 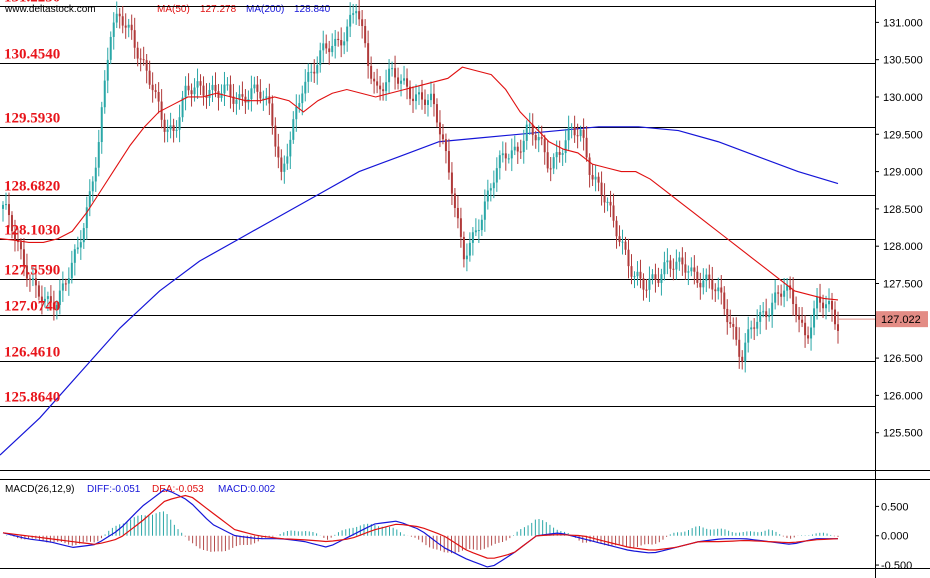 What do you see at coordinates (32, 187) in the screenshot?
I see `level-label: 128.6820` at bounding box center [32, 187].